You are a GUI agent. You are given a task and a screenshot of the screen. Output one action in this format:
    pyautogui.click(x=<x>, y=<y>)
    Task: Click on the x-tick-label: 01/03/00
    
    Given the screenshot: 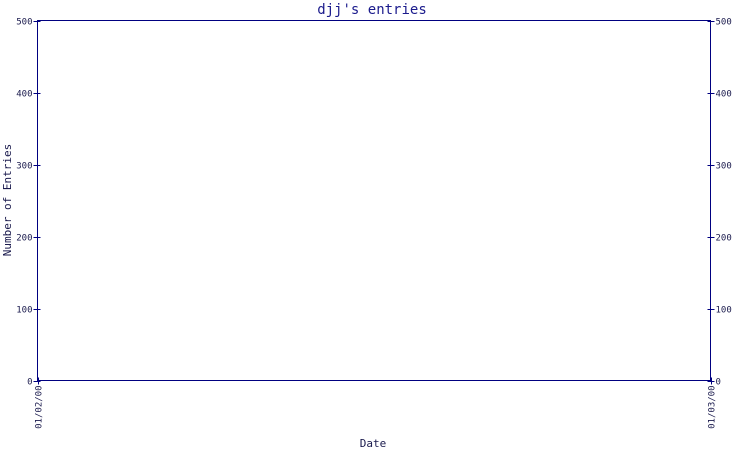 What is the action you would take?
    pyautogui.click(x=713, y=407)
    